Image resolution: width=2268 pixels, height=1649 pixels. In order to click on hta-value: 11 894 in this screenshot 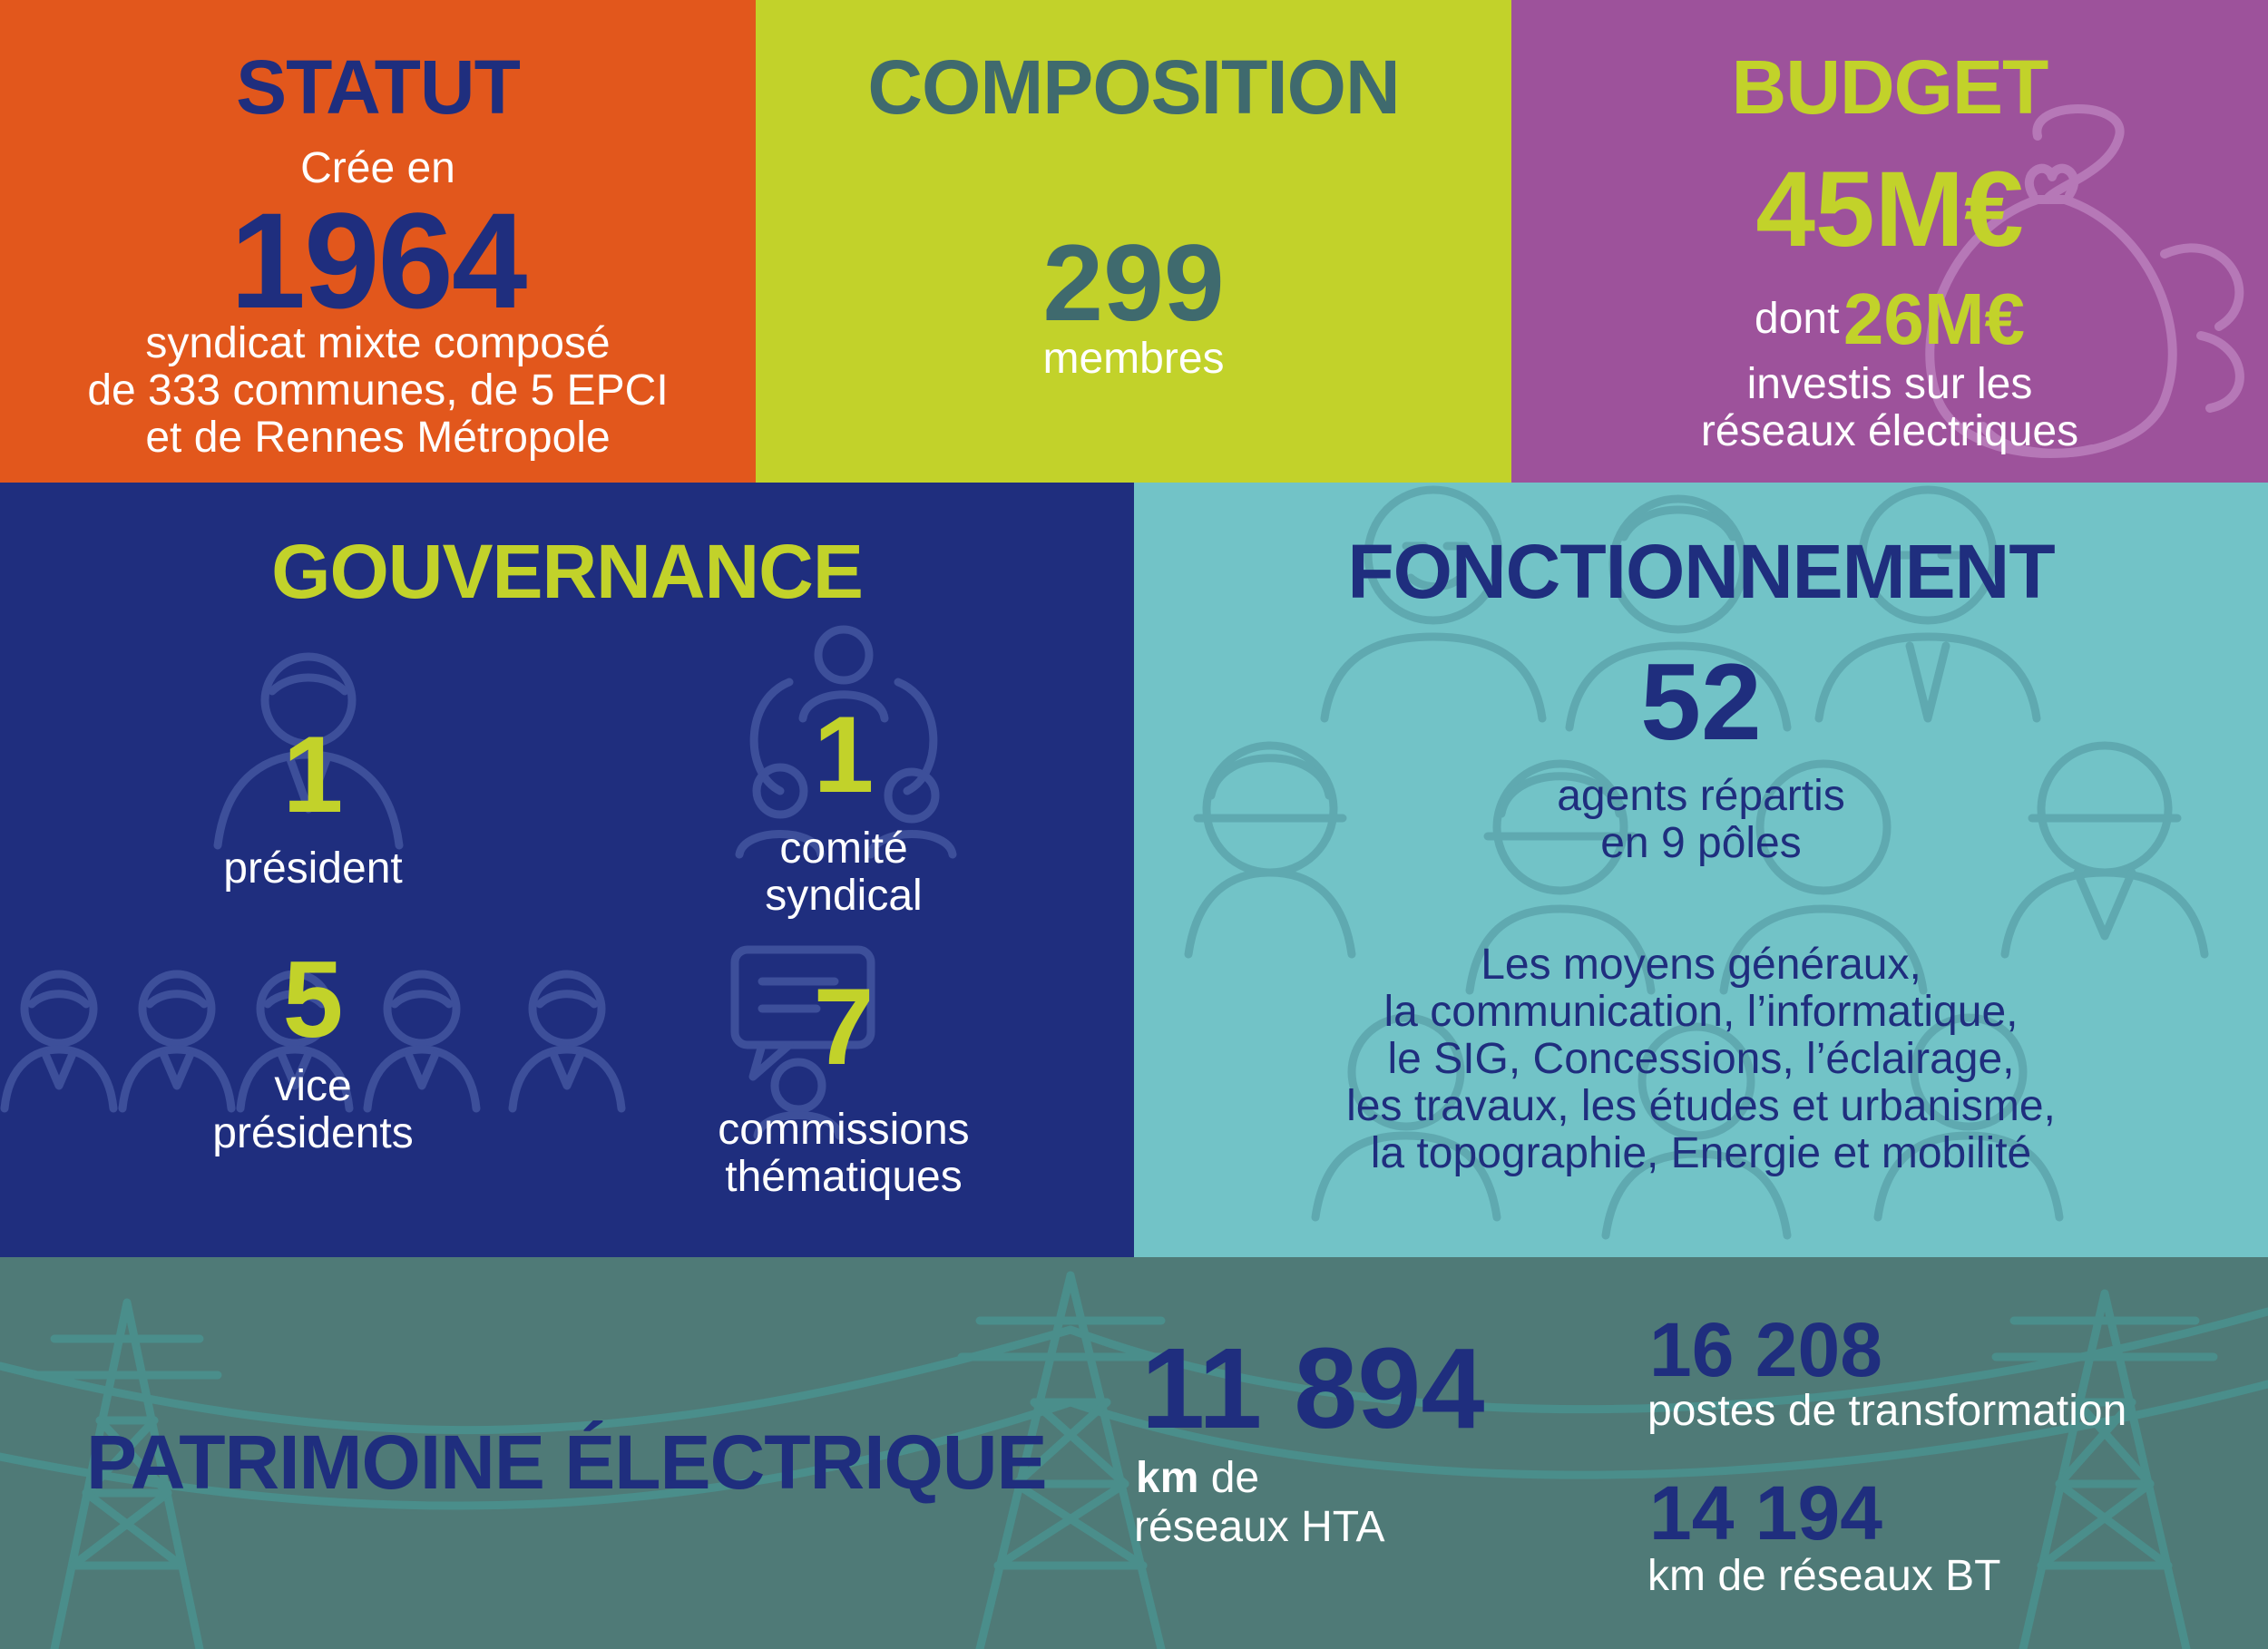, I will do `click(1313, 1388)`.